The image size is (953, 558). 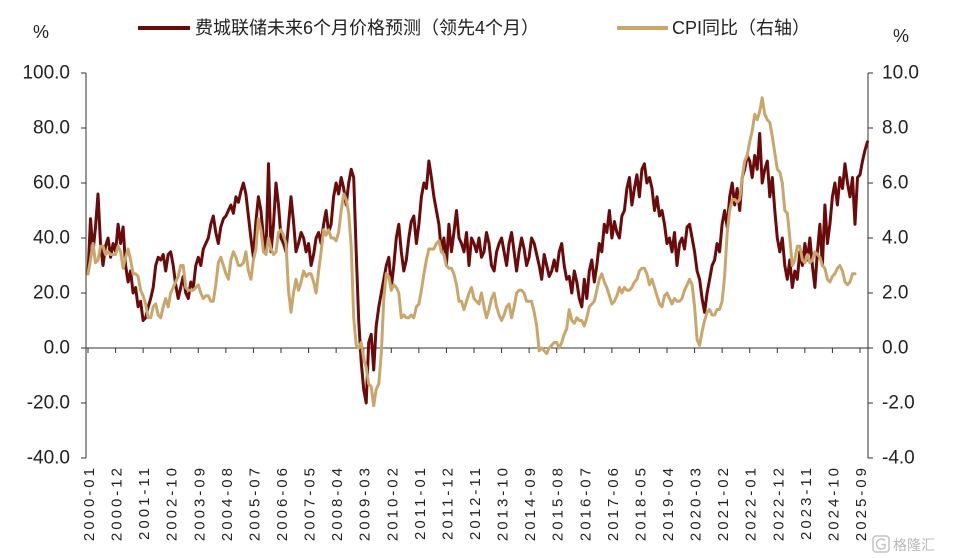 What do you see at coordinates (420, 502) in the screenshot?
I see `x-tick-label: 2011-01` at bounding box center [420, 502].